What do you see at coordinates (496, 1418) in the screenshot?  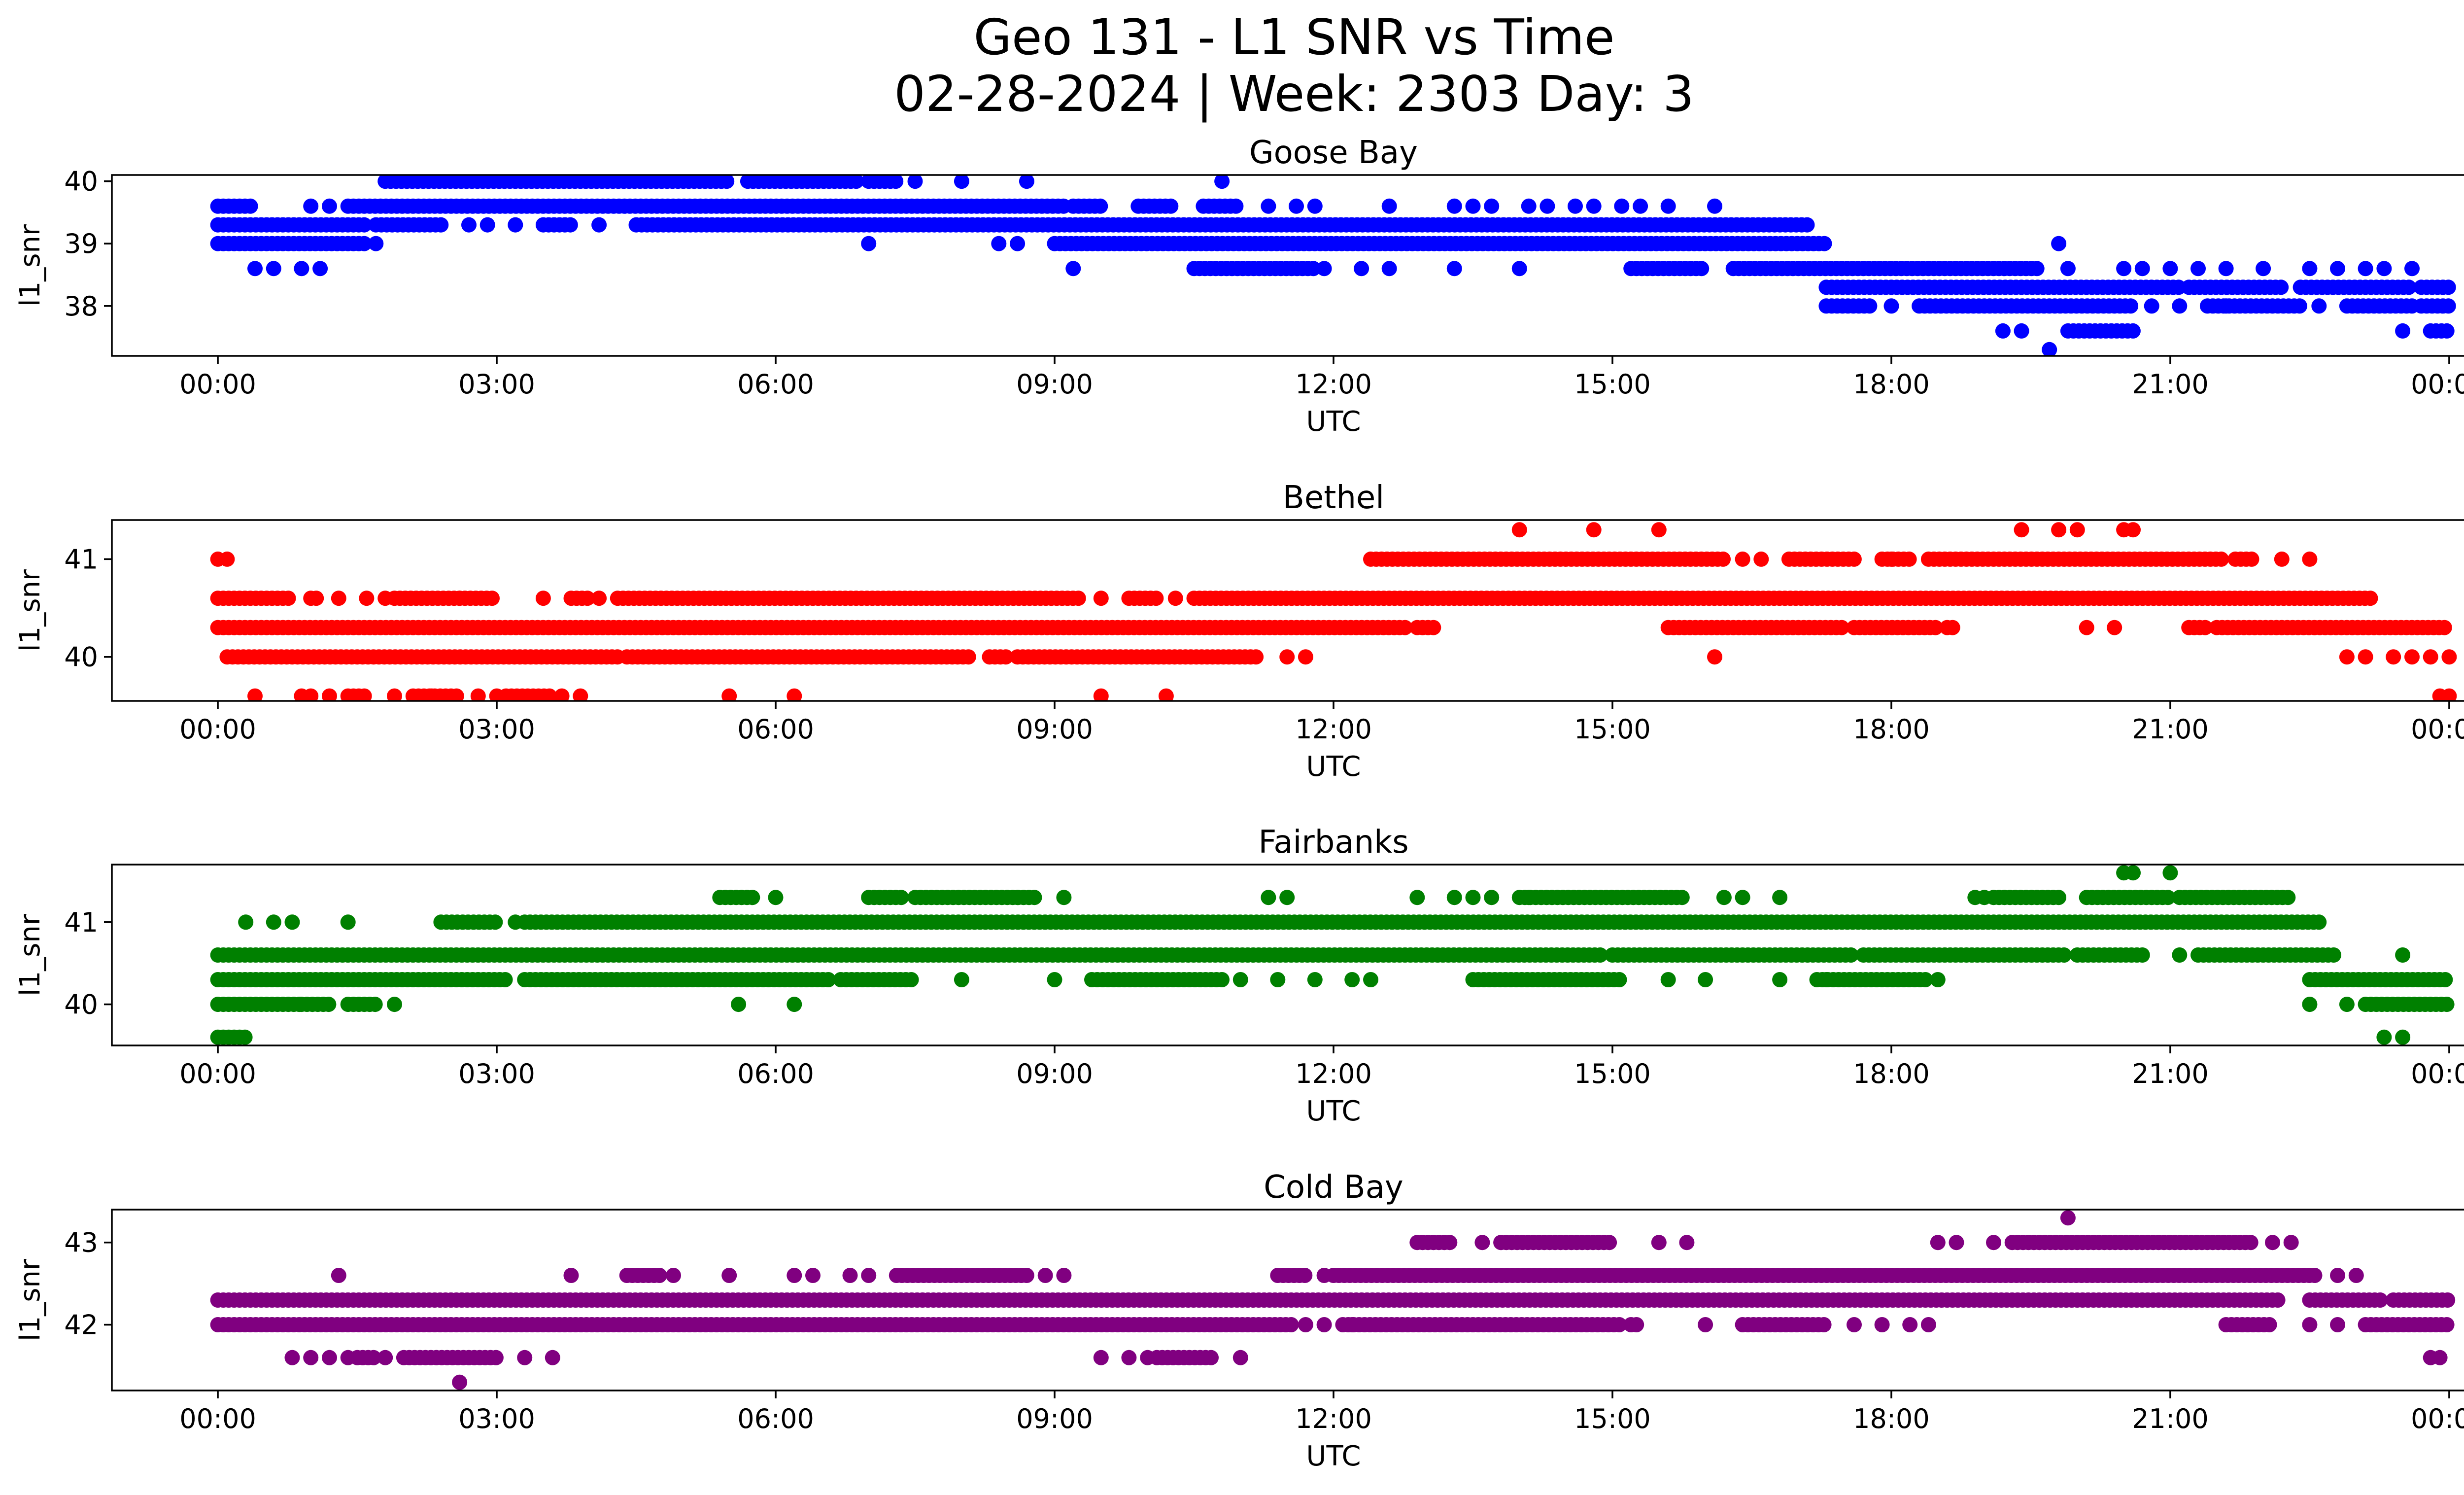 I see `x-tick-label: 03:00` at bounding box center [496, 1418].